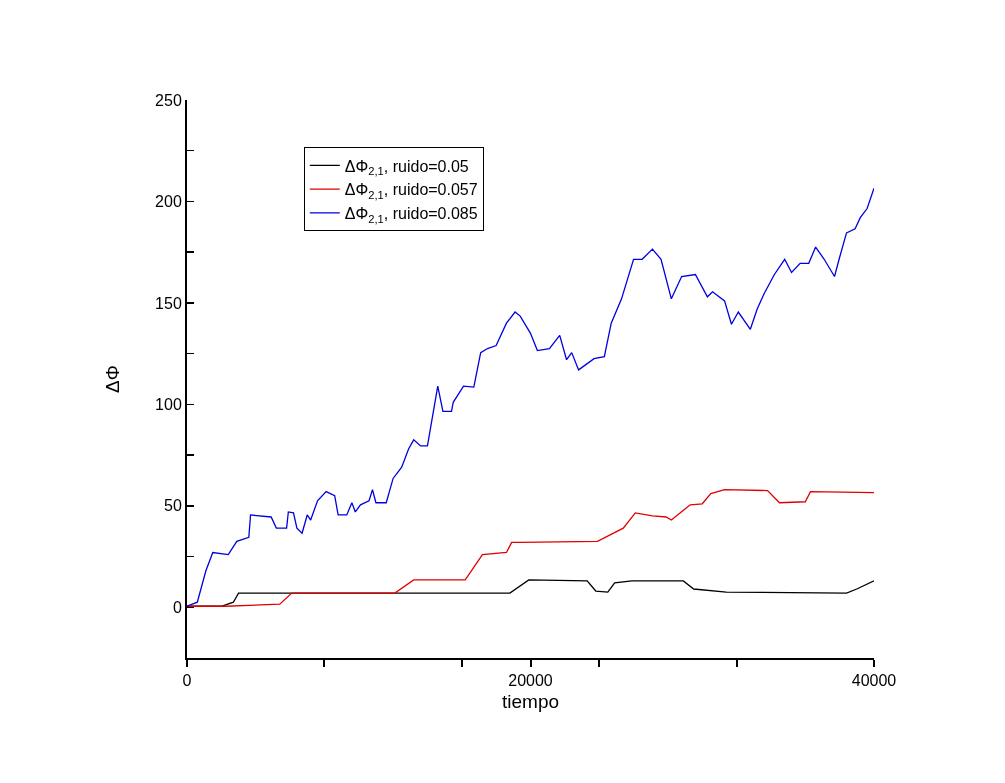 The height and width of the screenshot is (783, 1005). Describe the element at coordinates (168, 303) in the screenshot. I see `y-tick-label: 150` at that location.